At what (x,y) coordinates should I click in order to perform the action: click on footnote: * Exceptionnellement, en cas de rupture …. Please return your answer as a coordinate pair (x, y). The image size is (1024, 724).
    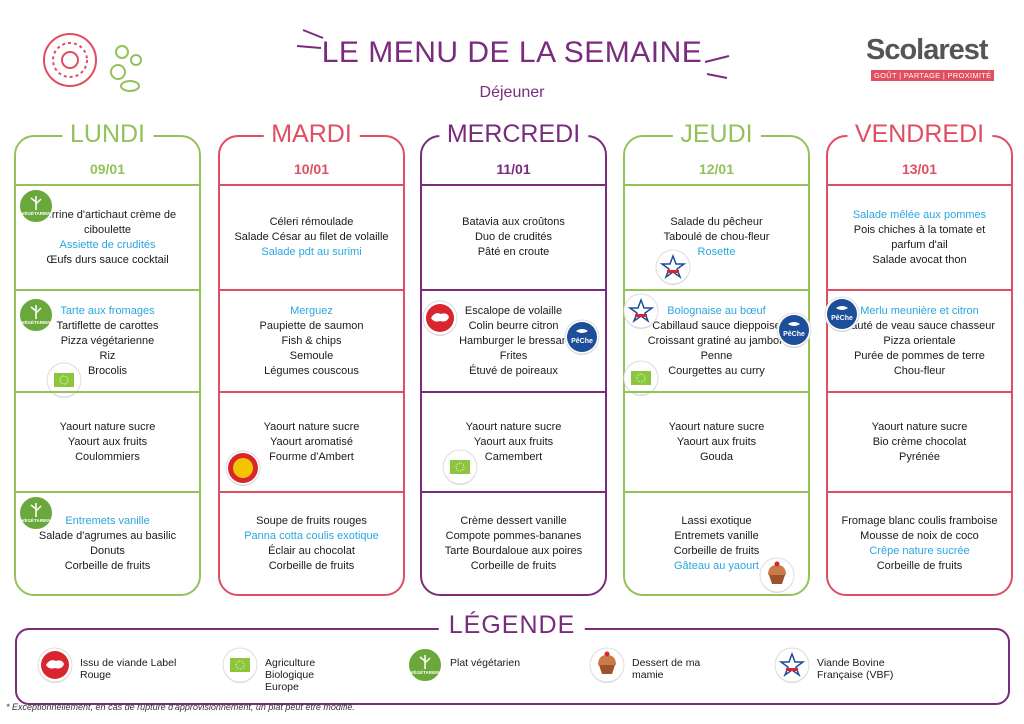
    Looking at the image, I should click on (180, 707).